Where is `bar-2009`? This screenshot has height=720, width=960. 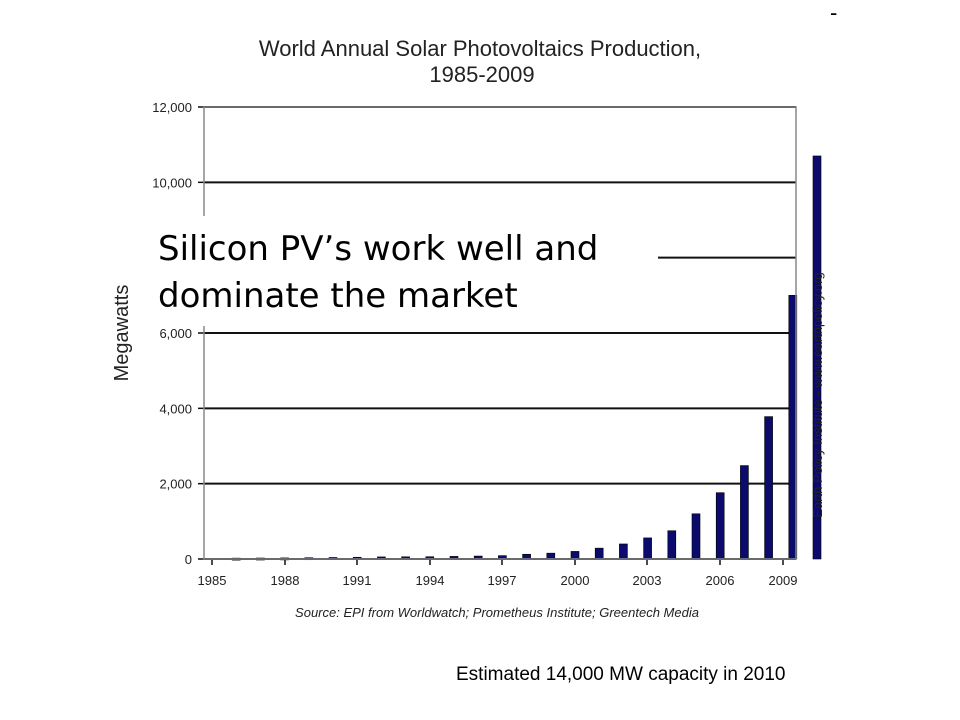 bar-2009 is located at coordinates (817, 357).